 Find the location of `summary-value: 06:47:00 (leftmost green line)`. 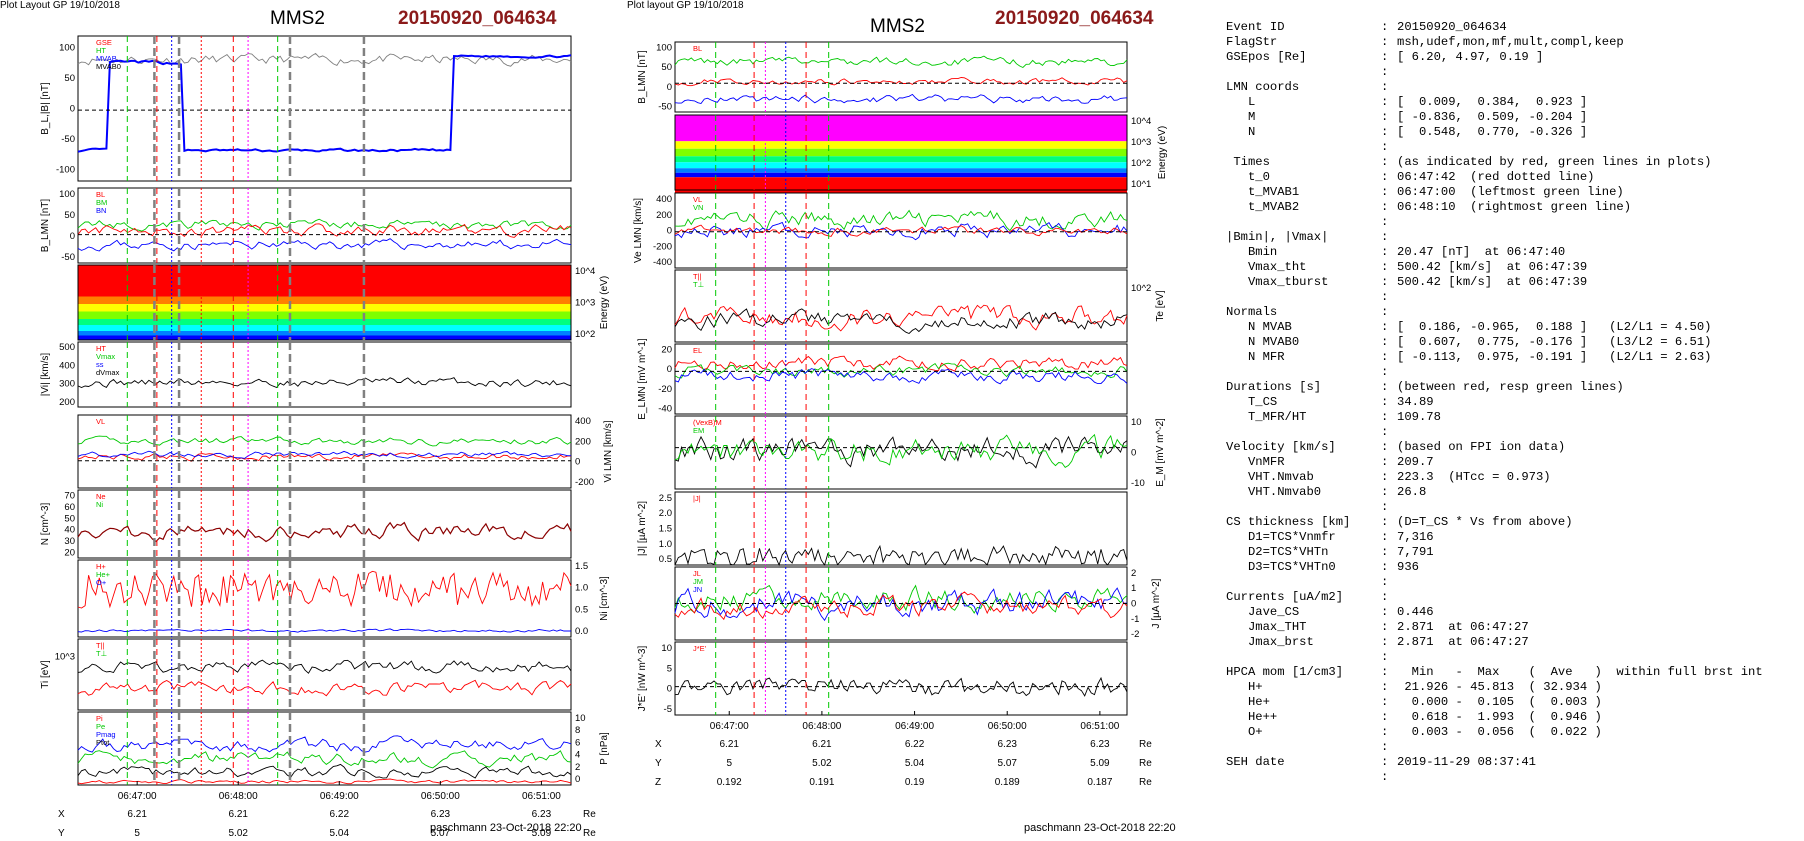

summary-value: 06:47:00 (leftmost green line) is located at coordinates (1510, 192).